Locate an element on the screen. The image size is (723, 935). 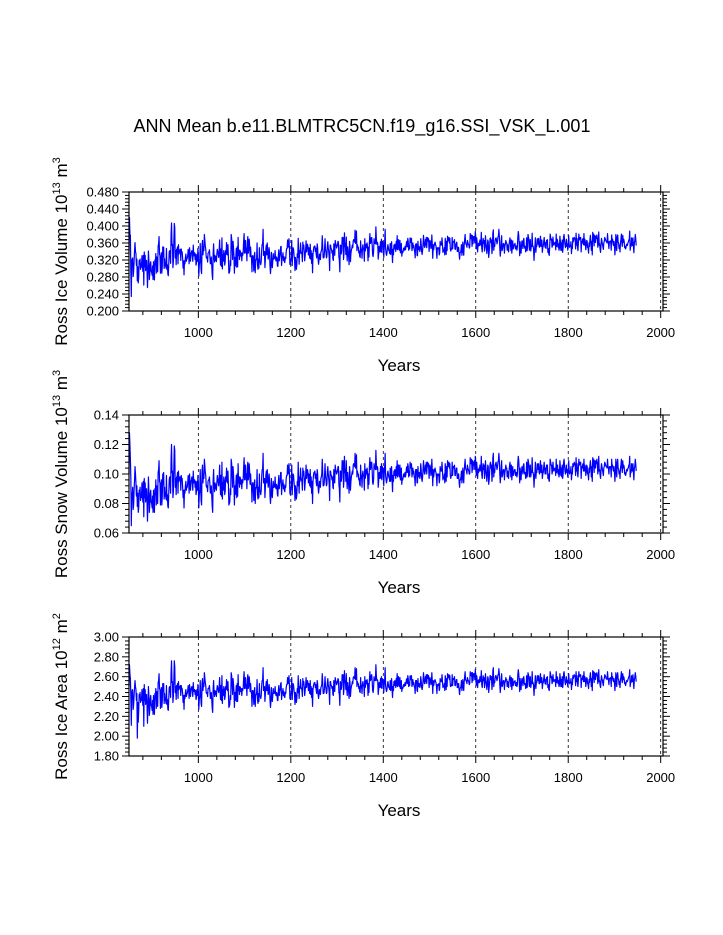
y-tick-label: 0.480 is located at coordinates (102, 192).